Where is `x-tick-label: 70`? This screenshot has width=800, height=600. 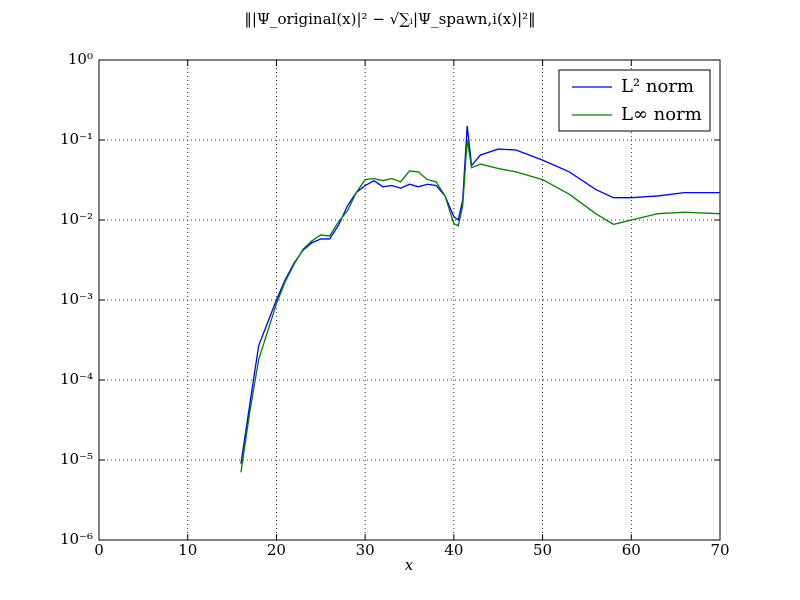
x-tick-label: 70 is located at coordinates (719, 550).